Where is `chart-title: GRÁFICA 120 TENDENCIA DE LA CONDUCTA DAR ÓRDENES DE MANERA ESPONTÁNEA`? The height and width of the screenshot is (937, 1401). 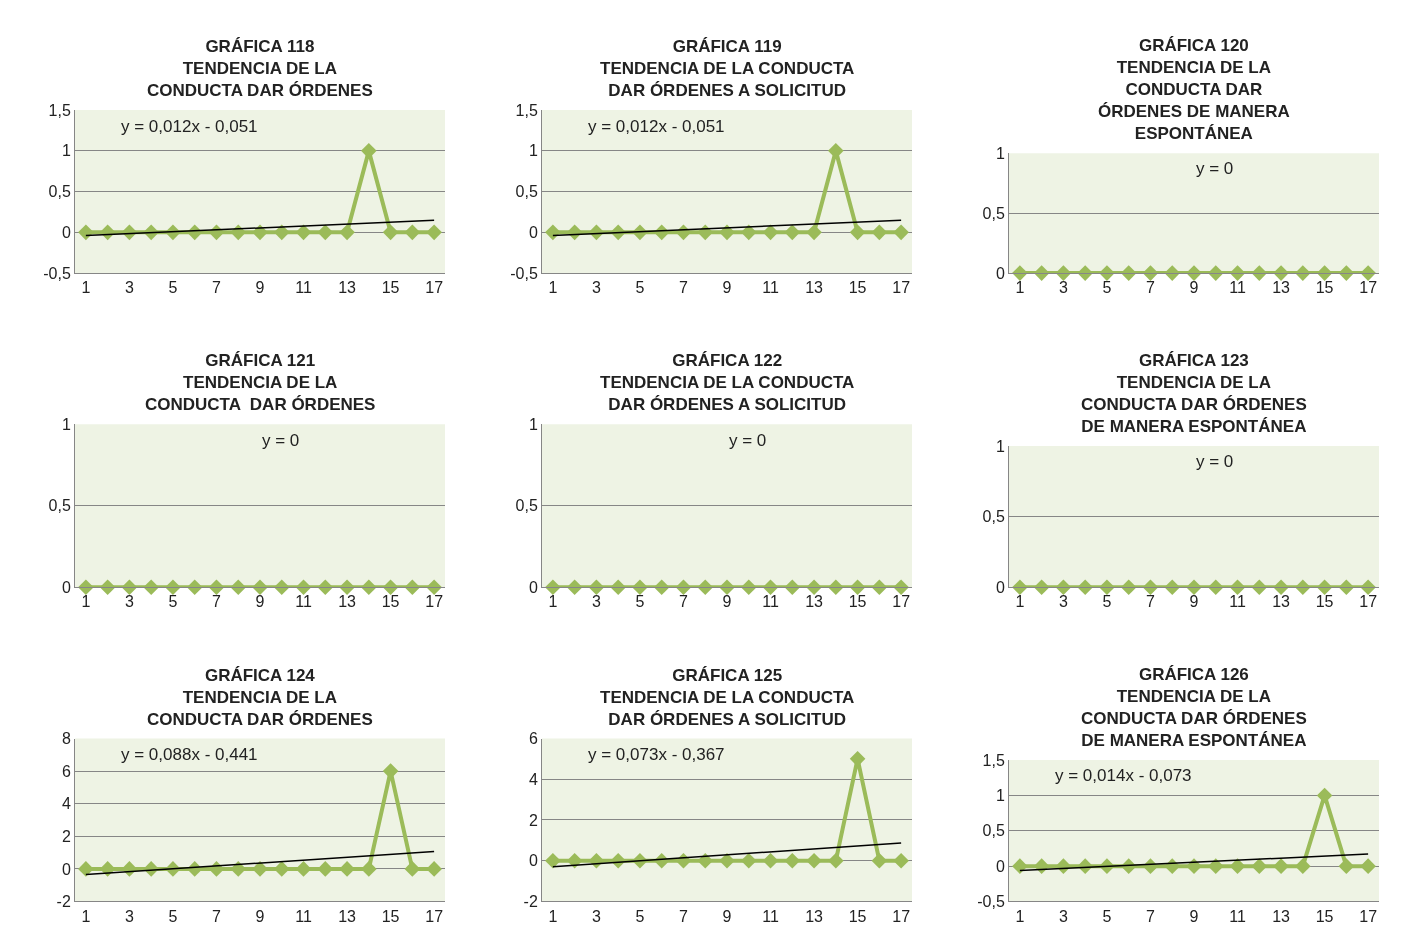
chart-title: GRÁFICA 120 TENDENCIA DE LA CONDUCTA DAR ÓRDENES DE MANERA ESPONTÁNEA is located at coordinates (1194, 90).